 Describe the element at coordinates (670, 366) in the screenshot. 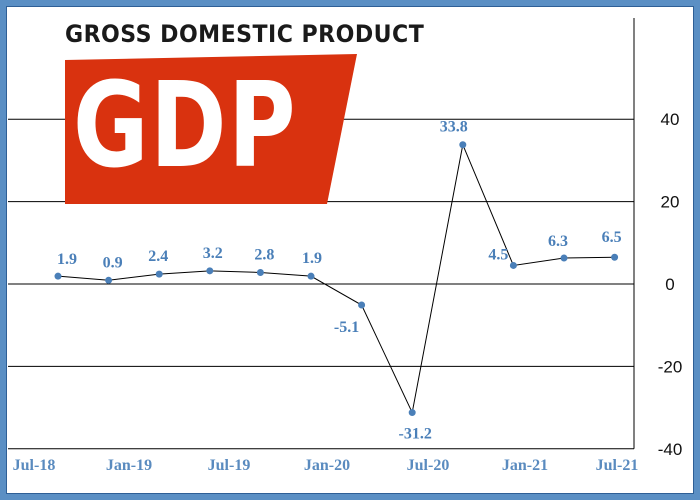

I see `y-tick-label: -20` at that location.